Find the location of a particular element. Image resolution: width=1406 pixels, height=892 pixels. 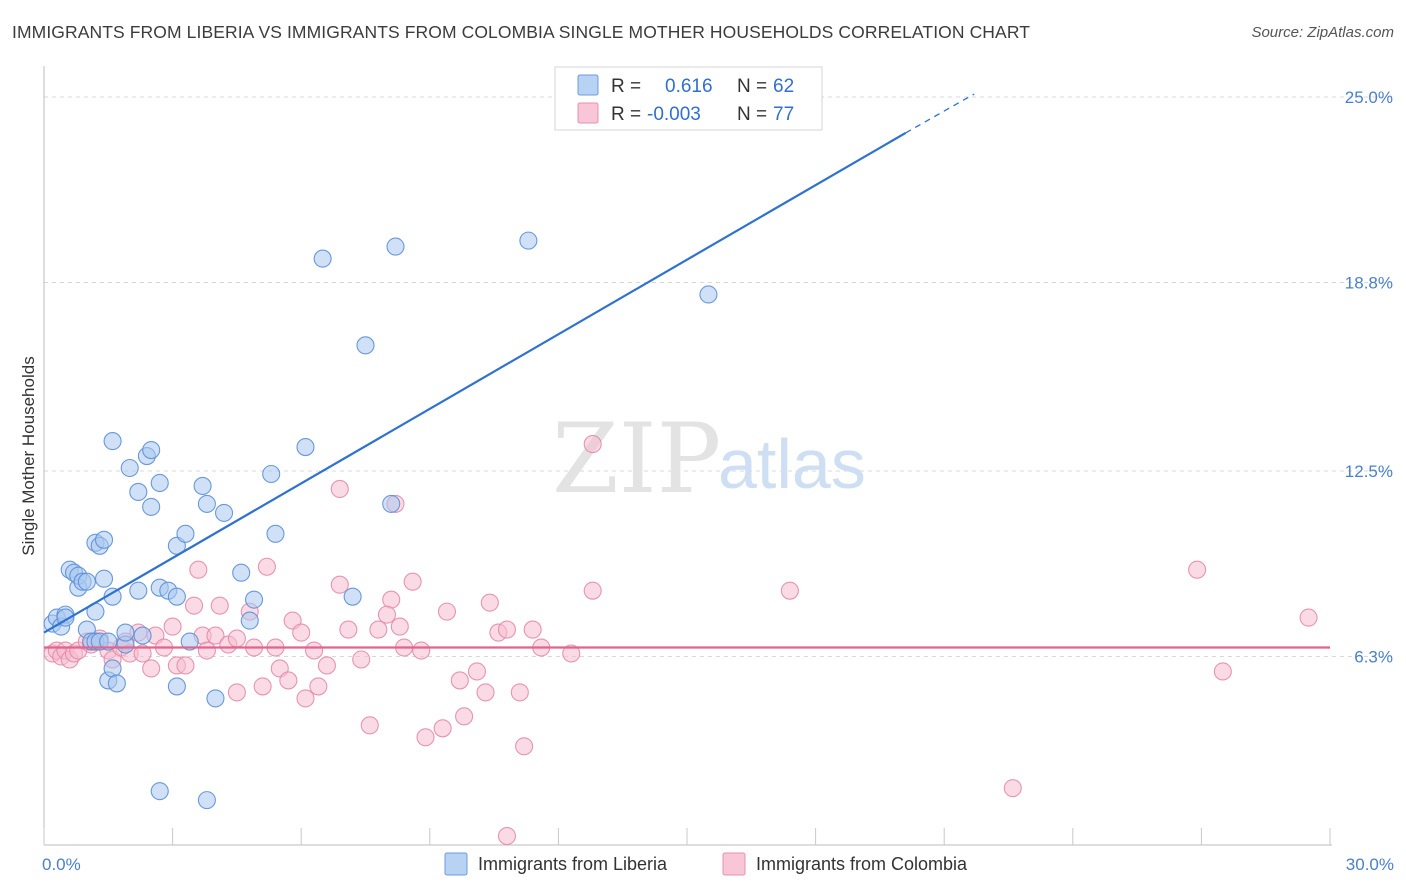

source-label: Source: ZipAtlas.com is located at coordinates (1322, 32).